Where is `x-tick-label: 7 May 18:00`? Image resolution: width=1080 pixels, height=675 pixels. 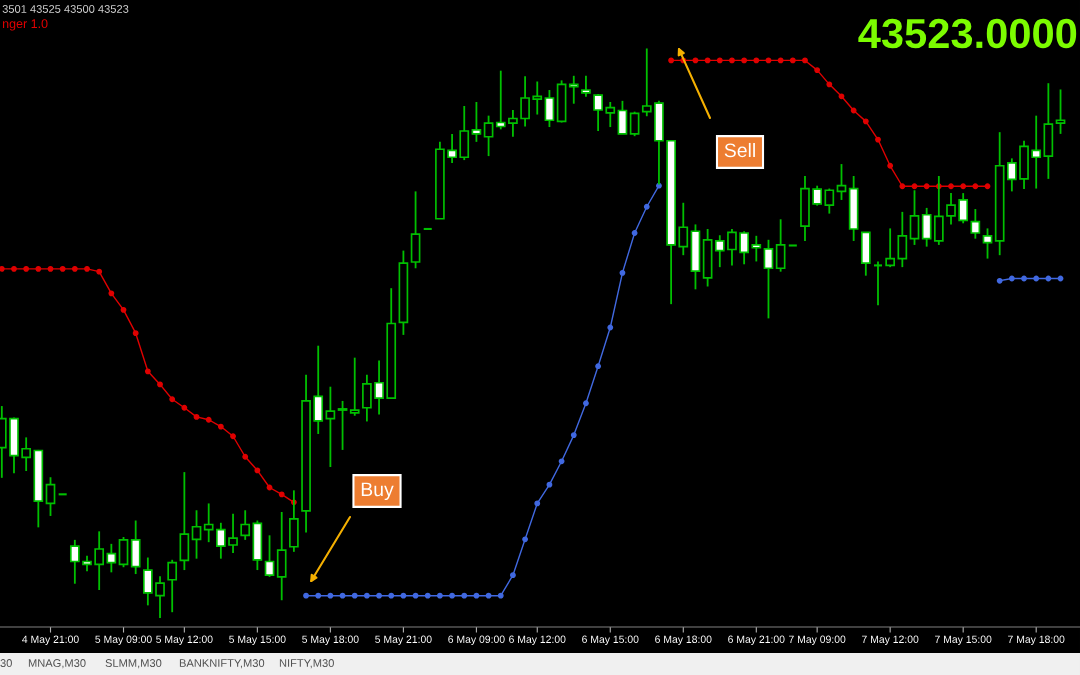
x-tick-label: 7 May 18:00 is located at coordinates (1036, 640).